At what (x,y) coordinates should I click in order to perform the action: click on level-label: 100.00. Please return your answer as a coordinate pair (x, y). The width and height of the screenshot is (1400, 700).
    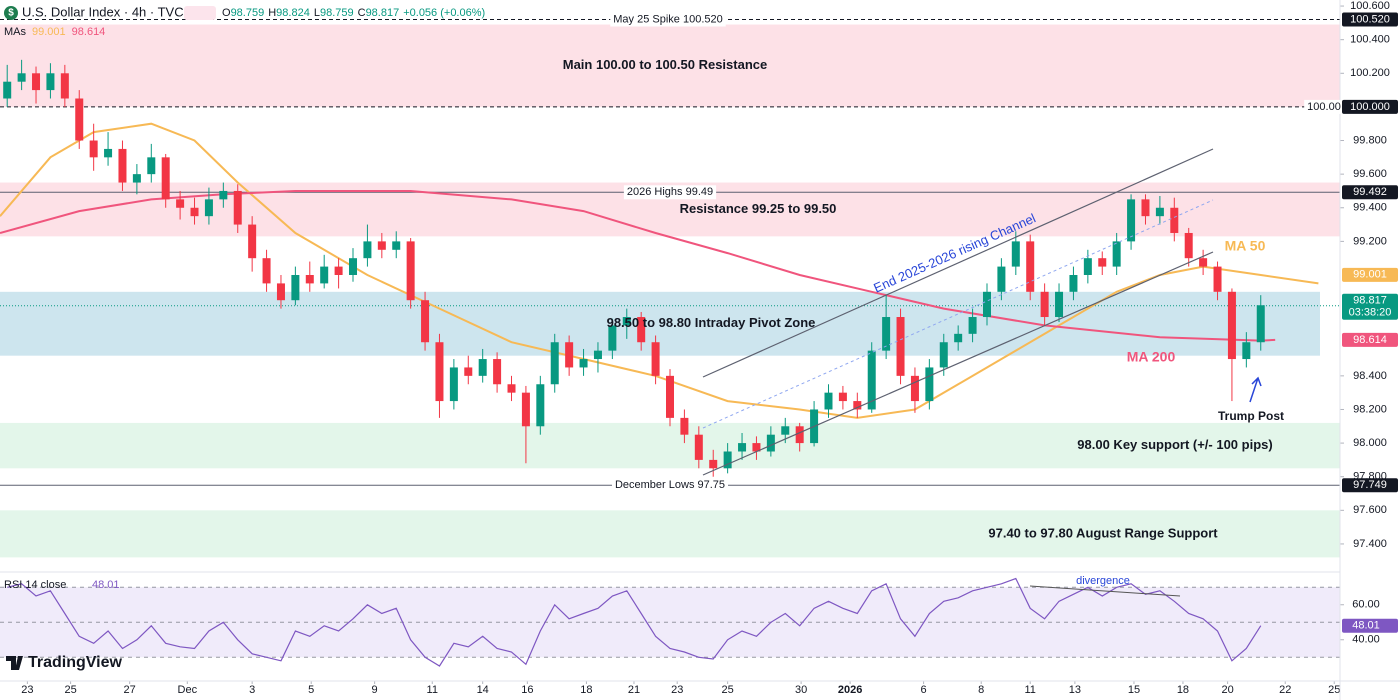
    Looking at the image, I should click on (1324, 107).